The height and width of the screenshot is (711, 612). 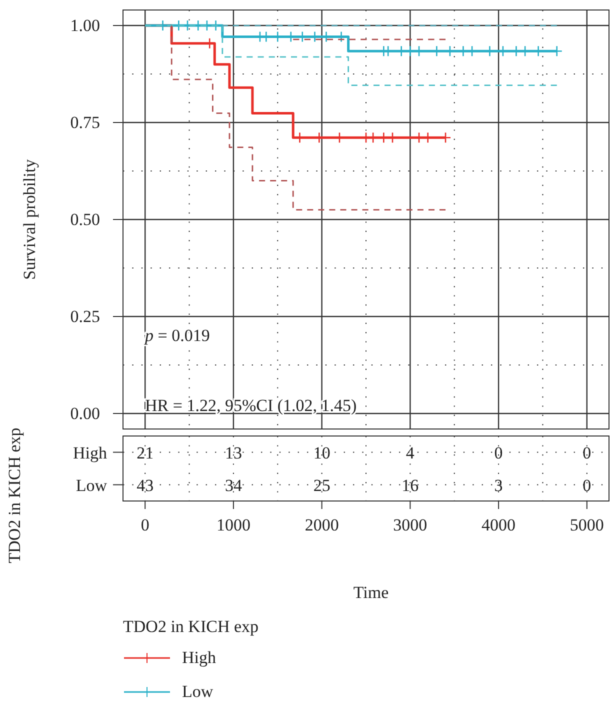 I want to click on y-axis-title: TDO2 in KICH exp, so click(x=14, y=496).